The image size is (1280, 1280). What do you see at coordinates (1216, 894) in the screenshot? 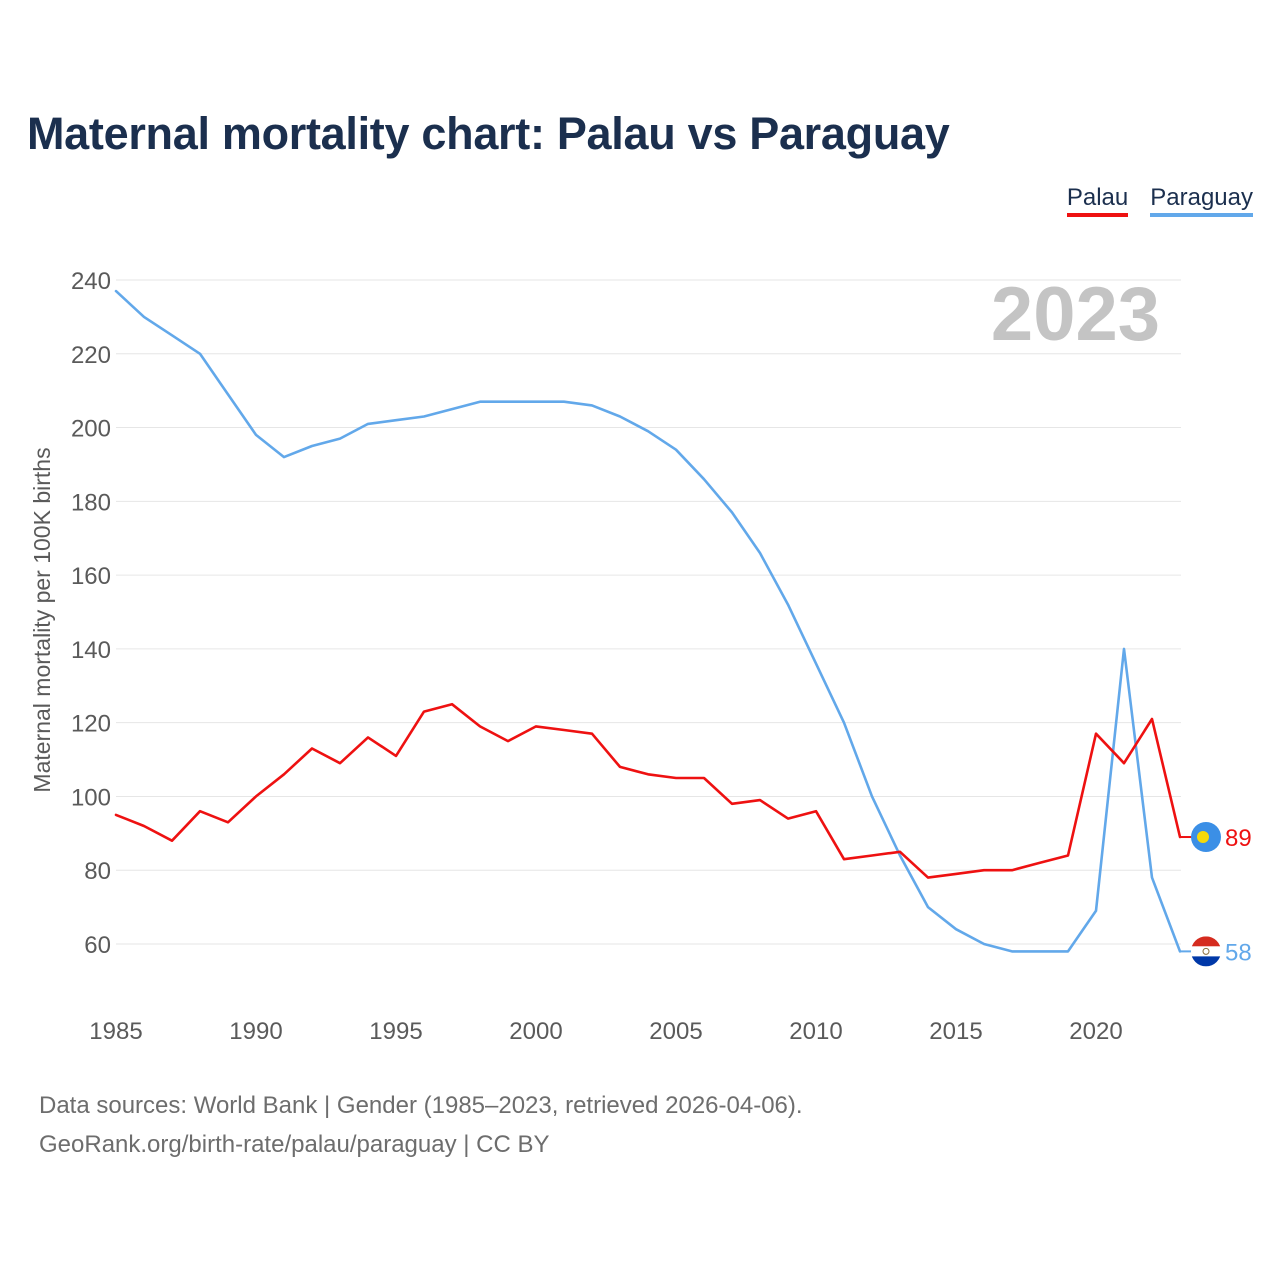
I see `end-markers: 89 58` at bounding box center [1216, 894].